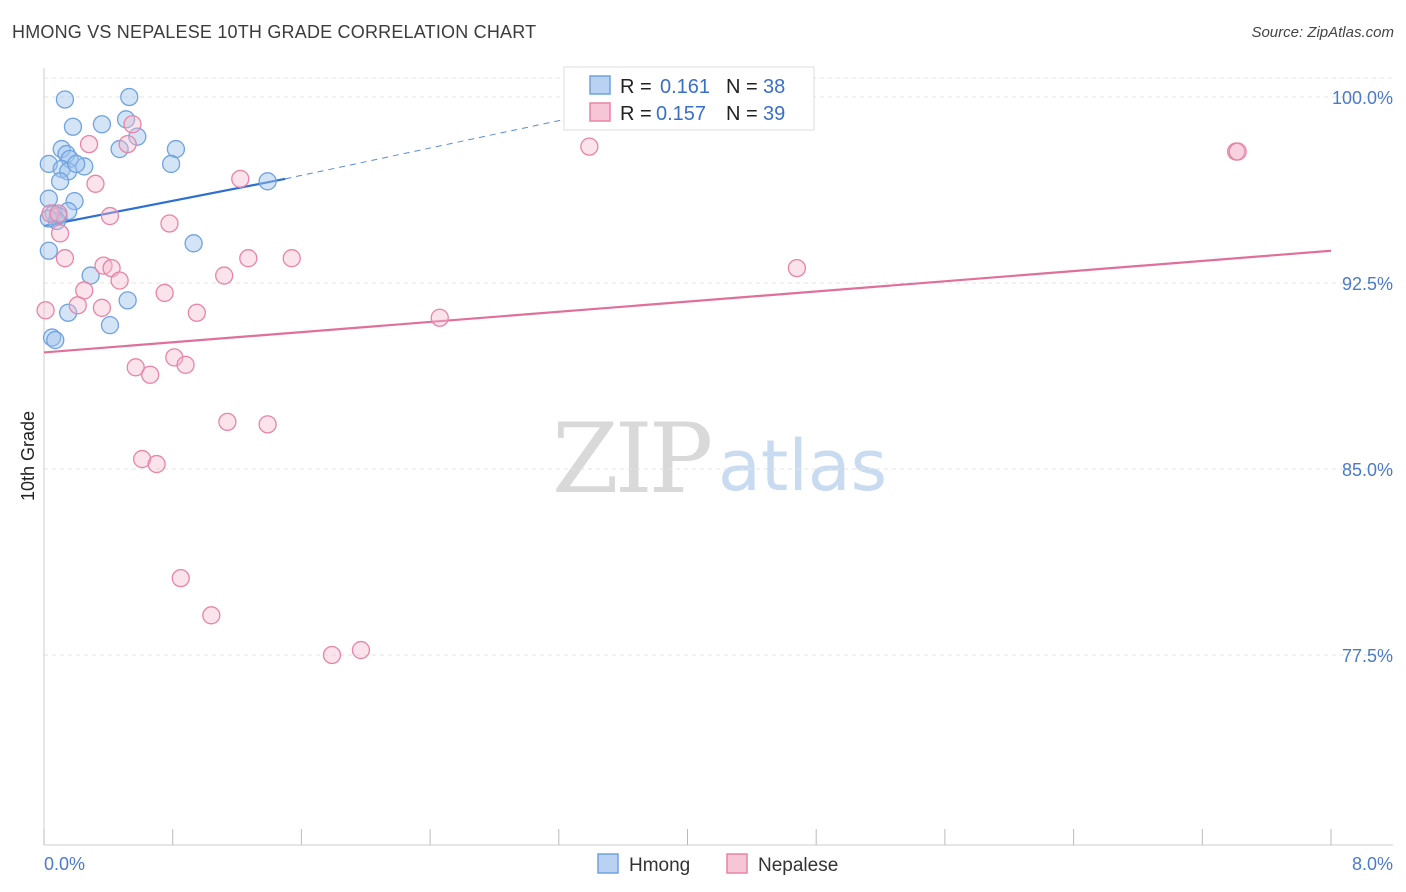 This screenshot has width=1406, height=892. I want to click on watermark-atlas: atlas, so click(802, 466).